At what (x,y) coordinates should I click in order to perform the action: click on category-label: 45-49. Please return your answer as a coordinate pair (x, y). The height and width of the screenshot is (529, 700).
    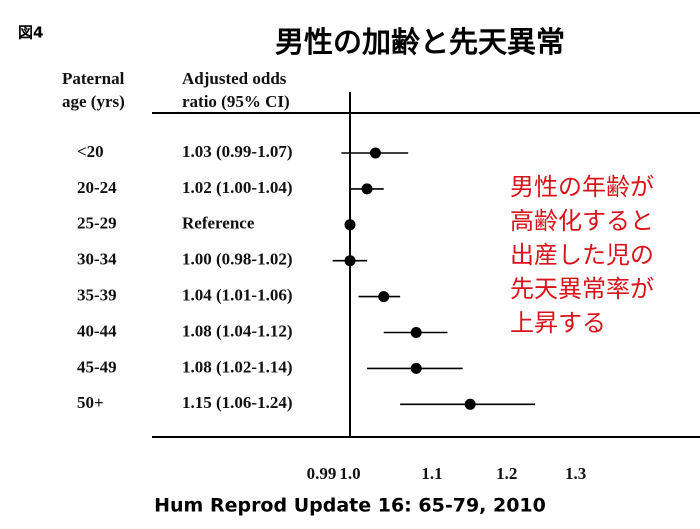
    Looking at the image, I should click on (97, 366).